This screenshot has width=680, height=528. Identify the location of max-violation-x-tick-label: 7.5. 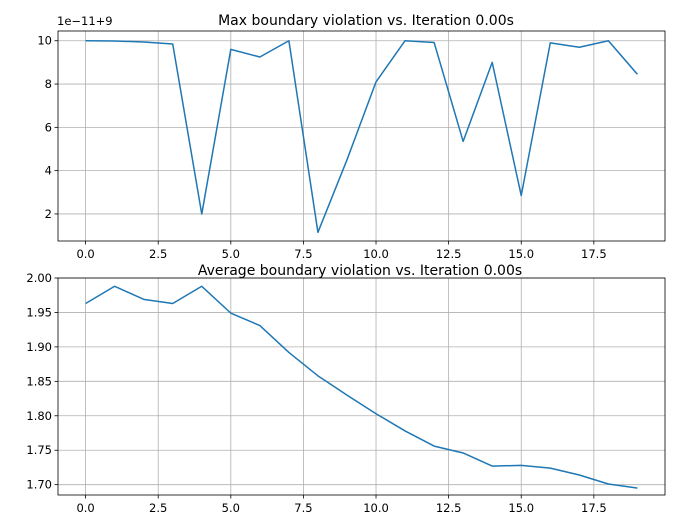
(303, 254).